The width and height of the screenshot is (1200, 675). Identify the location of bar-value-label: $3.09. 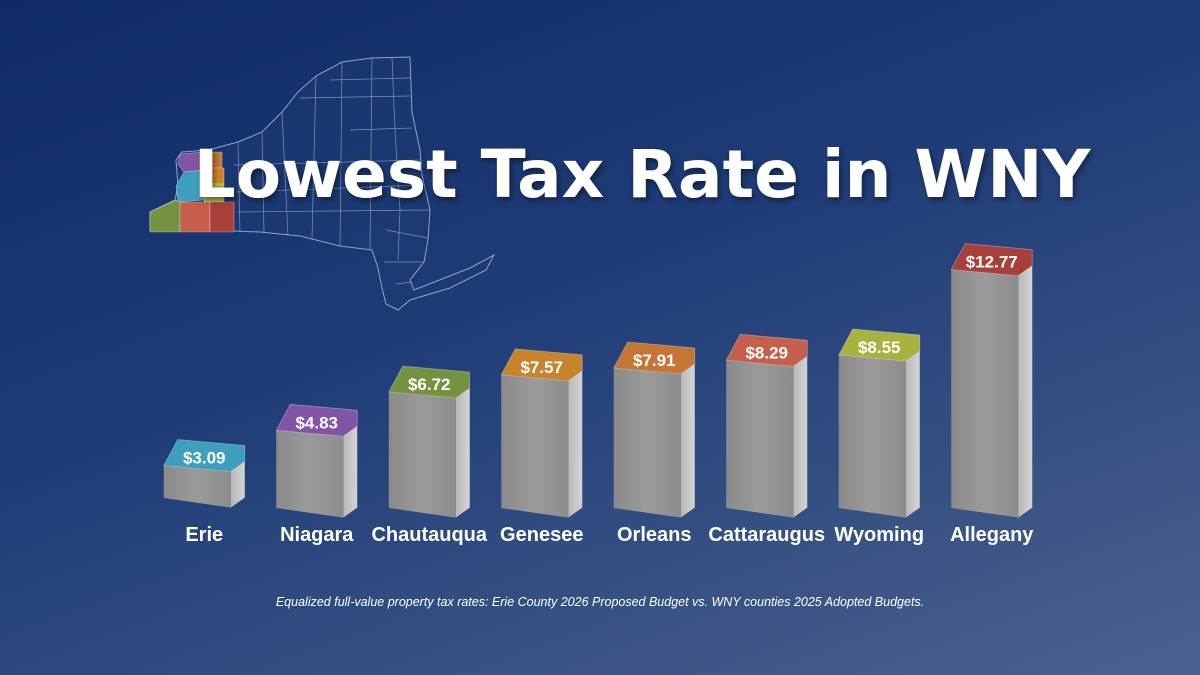
(204, 457).